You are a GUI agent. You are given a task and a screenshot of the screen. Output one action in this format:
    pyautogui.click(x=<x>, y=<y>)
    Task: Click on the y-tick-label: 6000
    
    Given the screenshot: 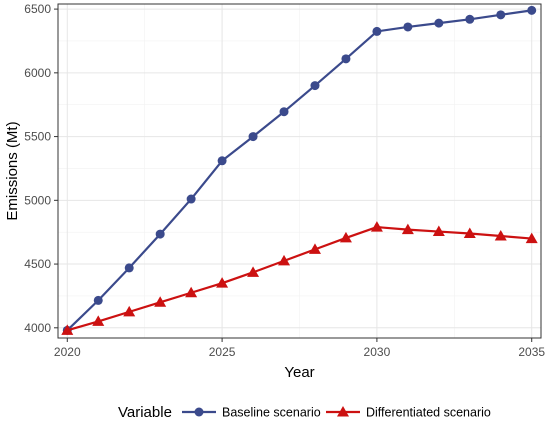 What is the action you would take?
    pyautogui.click(x=37, y=73)
    